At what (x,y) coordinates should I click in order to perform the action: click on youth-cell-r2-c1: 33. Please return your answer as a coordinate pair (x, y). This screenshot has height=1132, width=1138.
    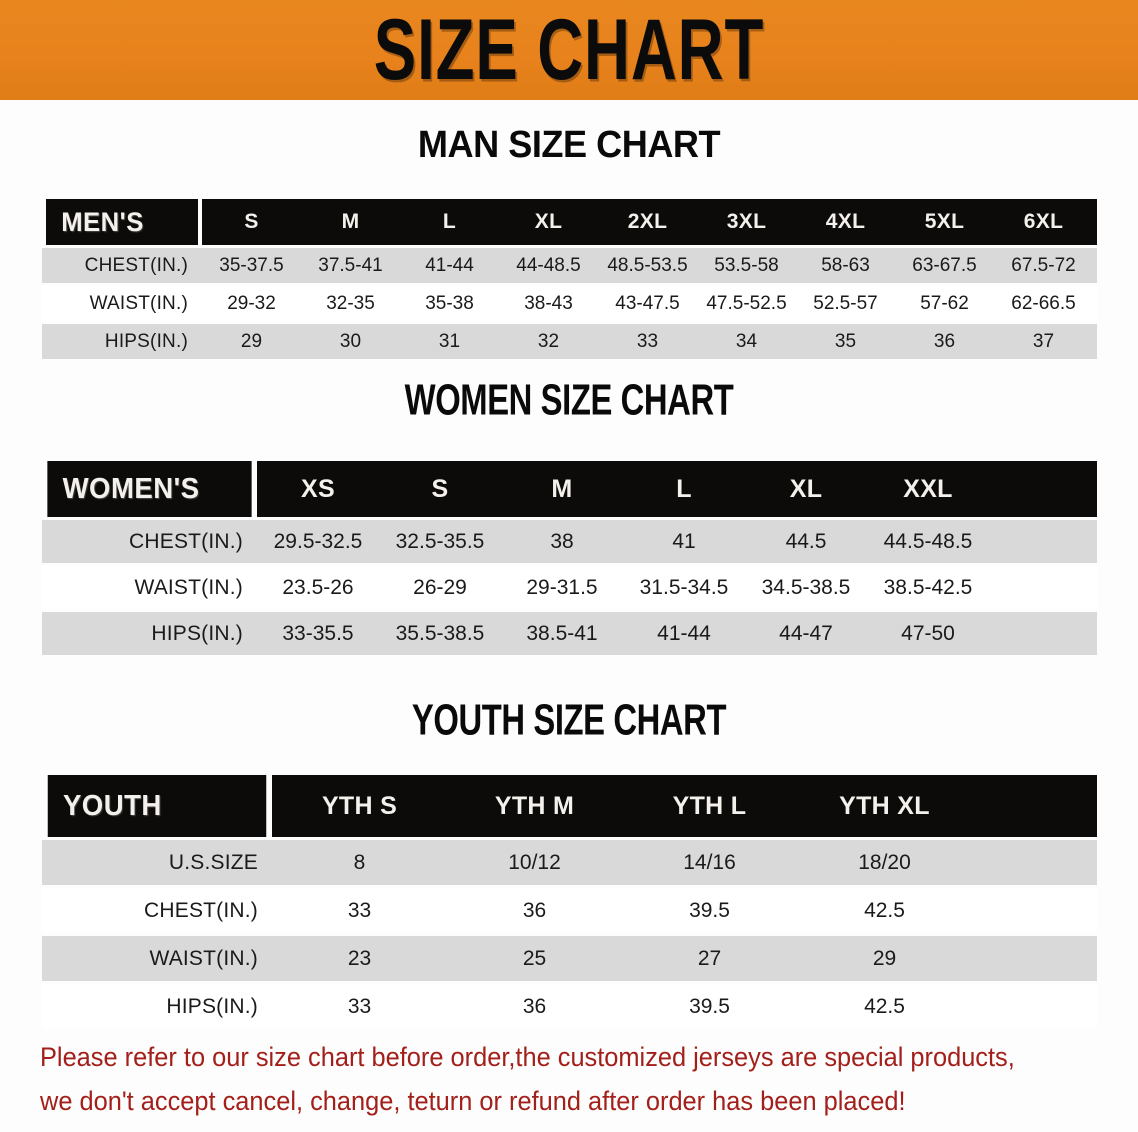
    Looking at the image, I should click on (359, 910).